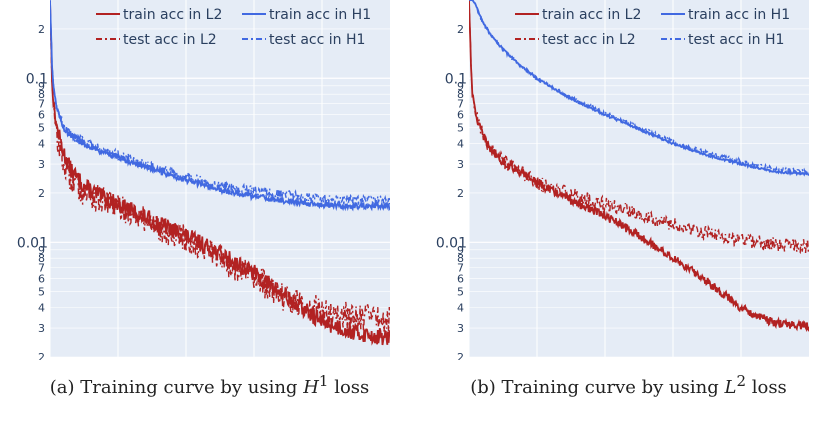 Image resolution: width=838 pixels, height=432 pixels. What do you see at coordinates (483, 387) in the screenshot?
I see `caption-b-prefix: (b)` at bounding box center [483, 387].